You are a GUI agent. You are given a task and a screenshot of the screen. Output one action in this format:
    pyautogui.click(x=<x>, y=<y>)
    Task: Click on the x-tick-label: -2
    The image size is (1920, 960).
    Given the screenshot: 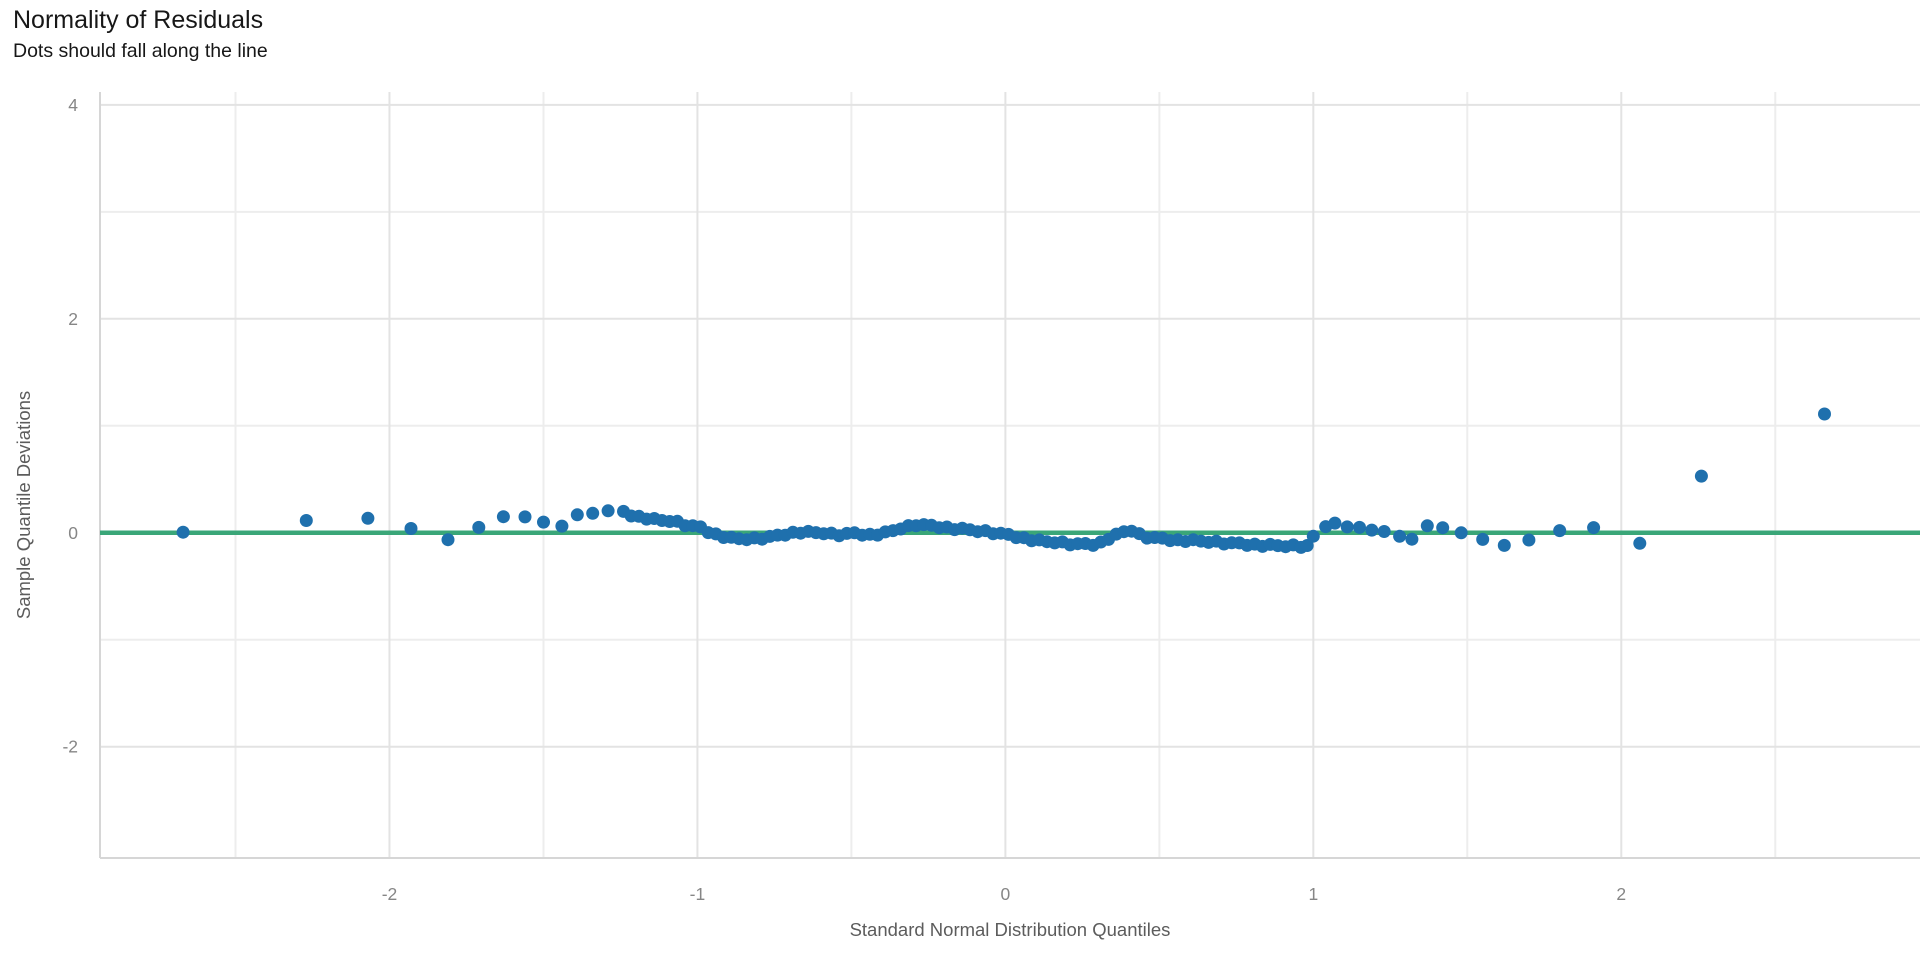 What is the action you would take?
    pyautogui.click(x=390, y=894)
    